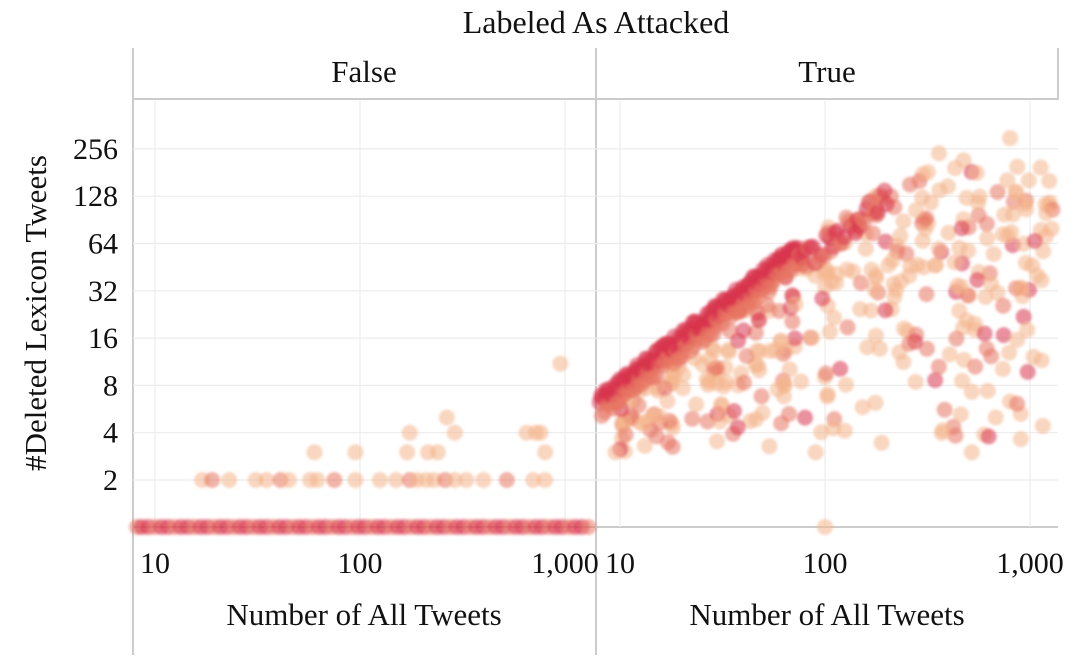 The image size is (1080, 666). I want to click on facet-label-false: False, so click(363, 71).